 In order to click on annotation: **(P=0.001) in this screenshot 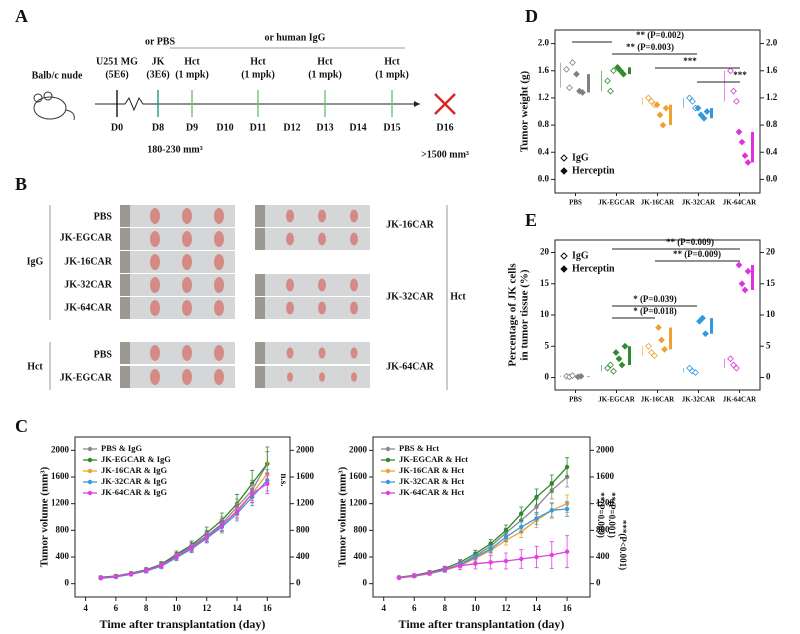, I will do `click(612, 515)`.